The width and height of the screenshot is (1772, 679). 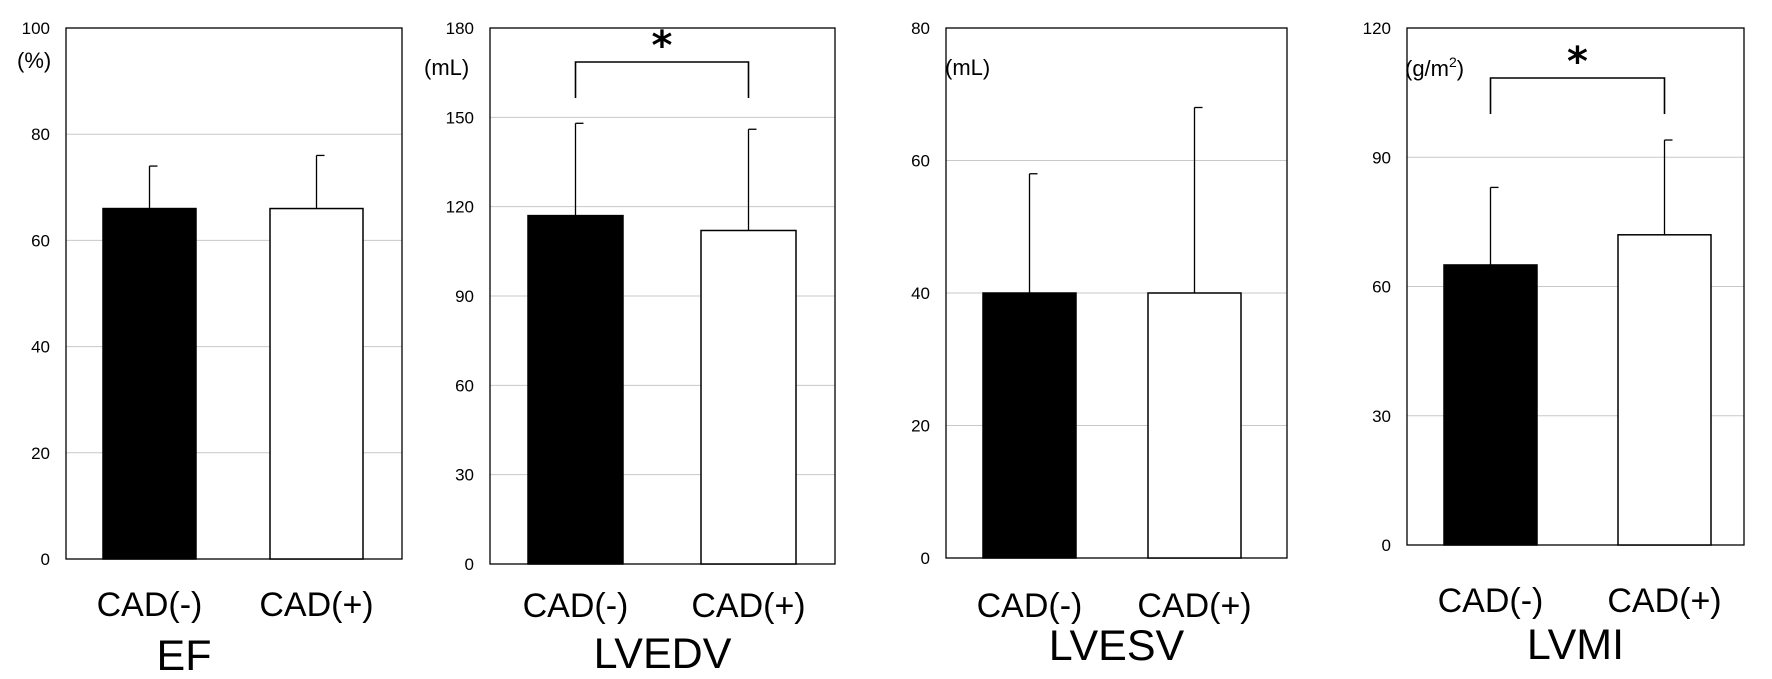 I want to click on y-tick-label: 150, so click(x=460, y=117).